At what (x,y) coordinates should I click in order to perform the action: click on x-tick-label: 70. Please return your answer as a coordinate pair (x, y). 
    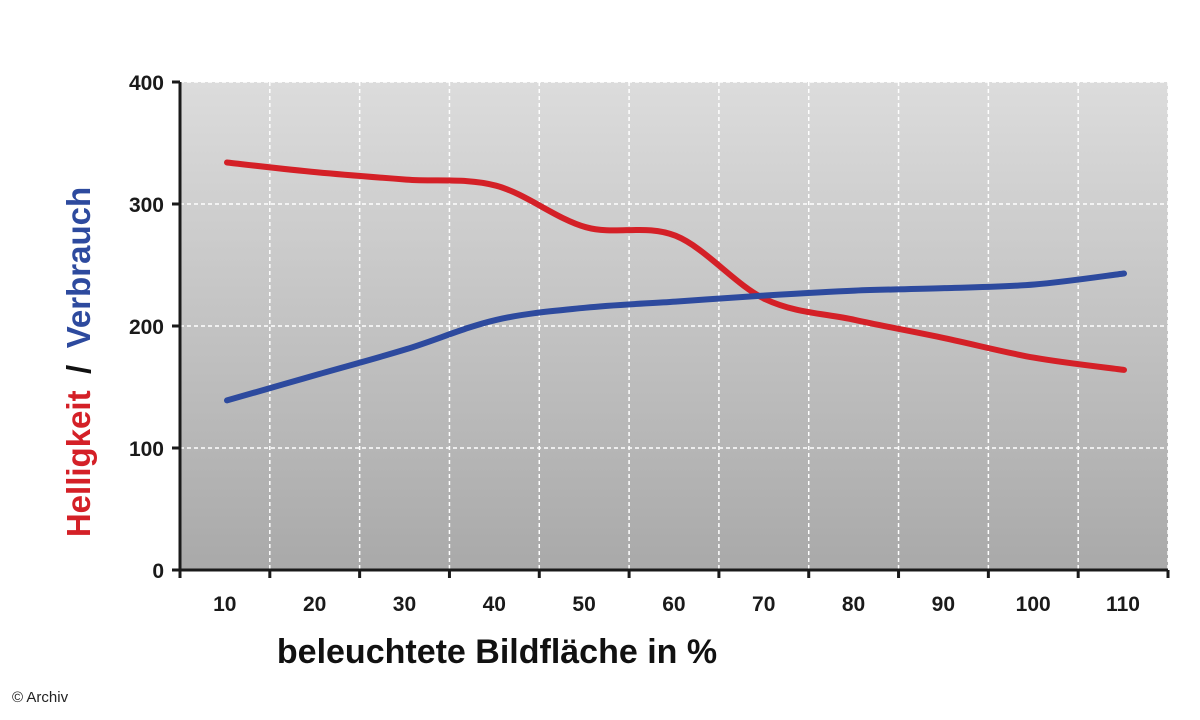
    Looking at the image, I should click on (763, 604).